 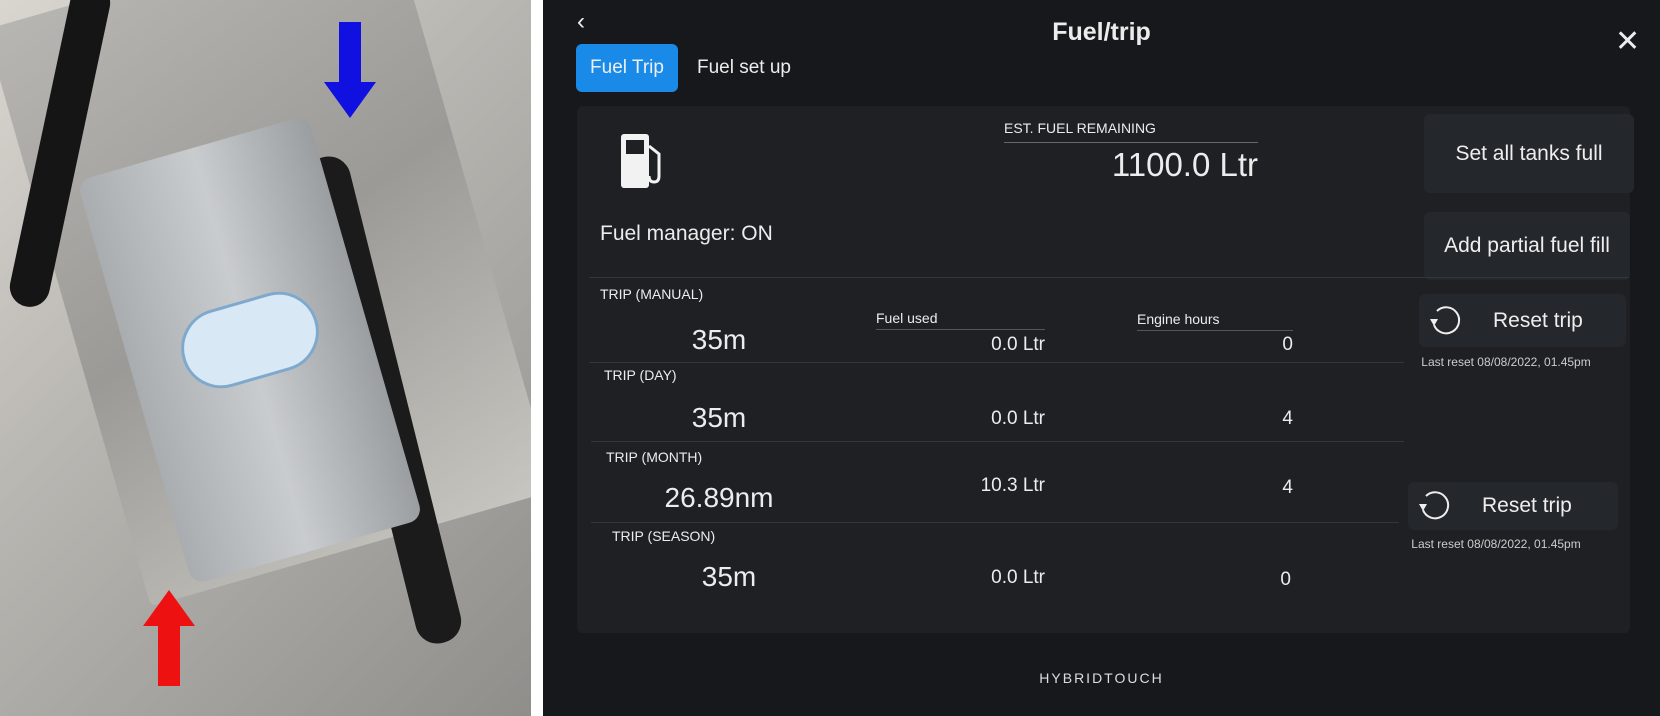 What do you see at coordinates (1101, 678) in the screenshot?
I see `brand-logo: HYBRIDTOUCH` at bounding box center [1101, 678].